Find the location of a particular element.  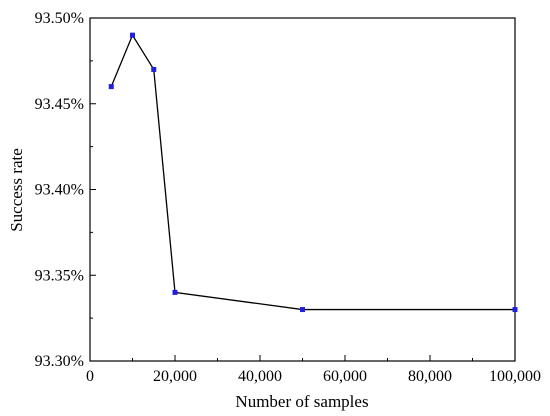

y-axis-label: Success rate is located at coordinates (16, 190).